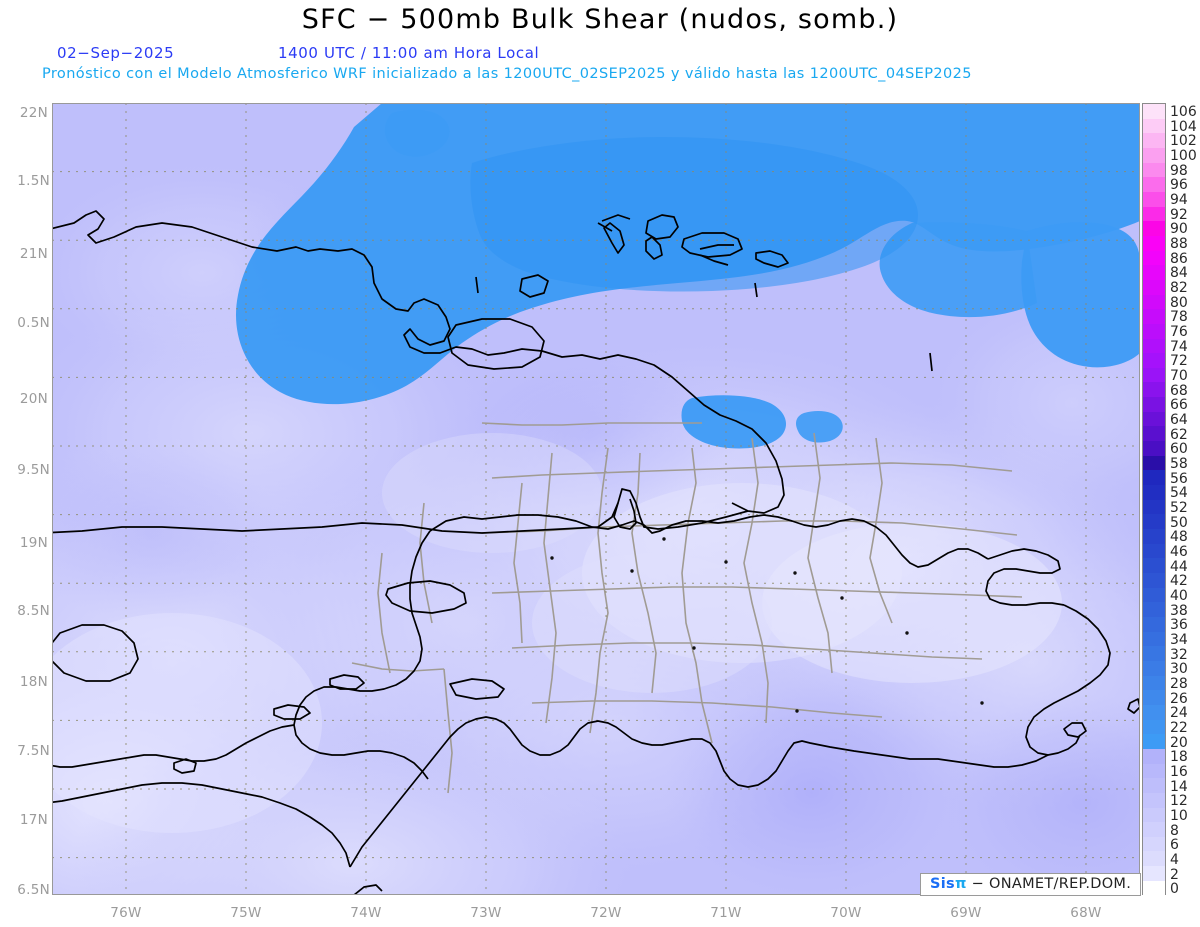 Image resolution: width=1200 pixels, height=927 pixels. Describe the element at coordinates (366, 913) in the screenshot. I see `x-axis-label: 74W` at that location.